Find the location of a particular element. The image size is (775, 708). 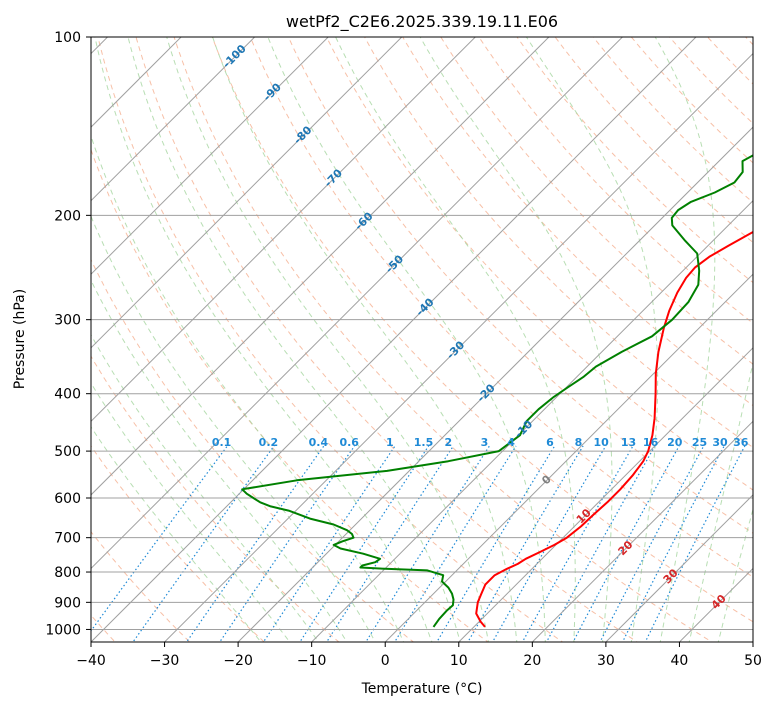

mixing-ratio-label: 0.2 is located at coordinates (269, 442).